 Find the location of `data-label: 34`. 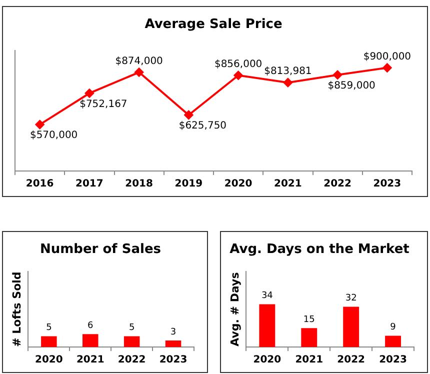

data-label: 34 is located at coordinates (267, 296).